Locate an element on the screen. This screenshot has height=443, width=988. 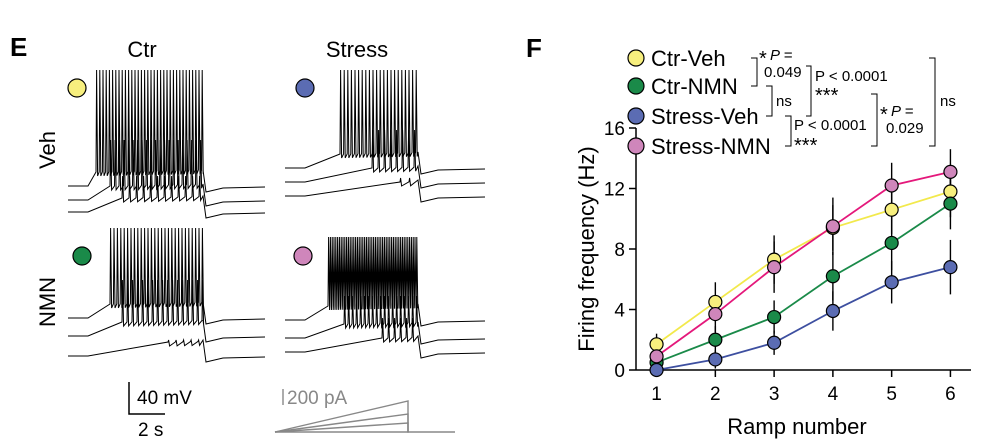
condition-dot-ctr-nmn is located at coordinates (82, 256).